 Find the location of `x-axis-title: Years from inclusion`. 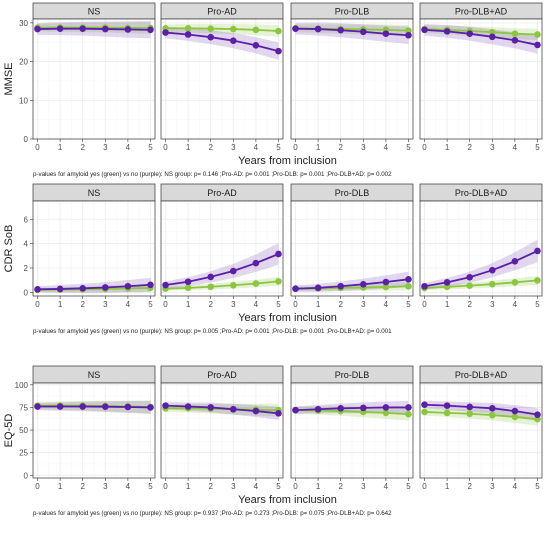

x-axis-title: Years from inclusion is located at coordinates (287, 318).